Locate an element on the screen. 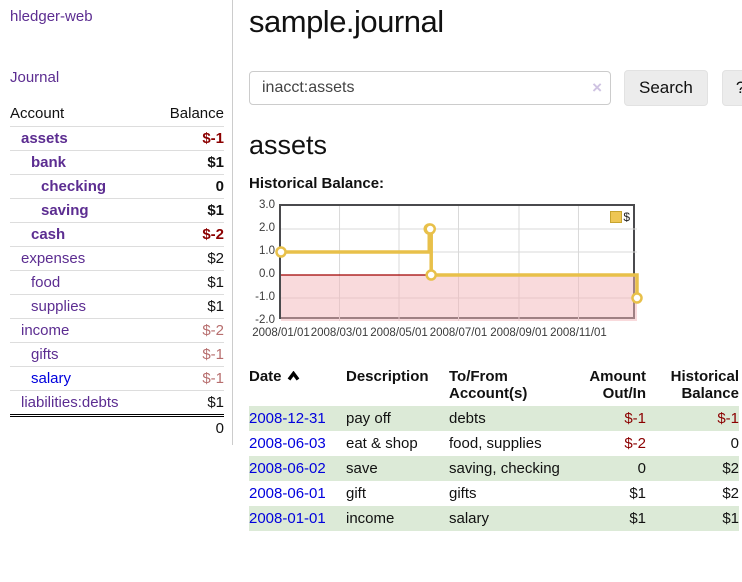  account-title: assets is located at coordinates (288, 145).